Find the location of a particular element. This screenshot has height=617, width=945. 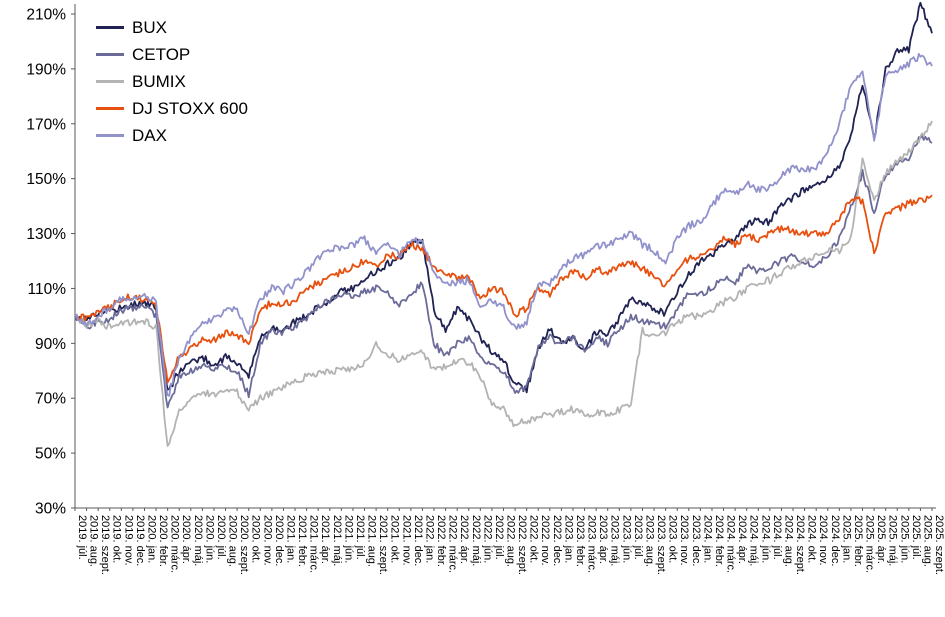

x-tick-label: 2024. márc. is located at coordinates (731, 544).